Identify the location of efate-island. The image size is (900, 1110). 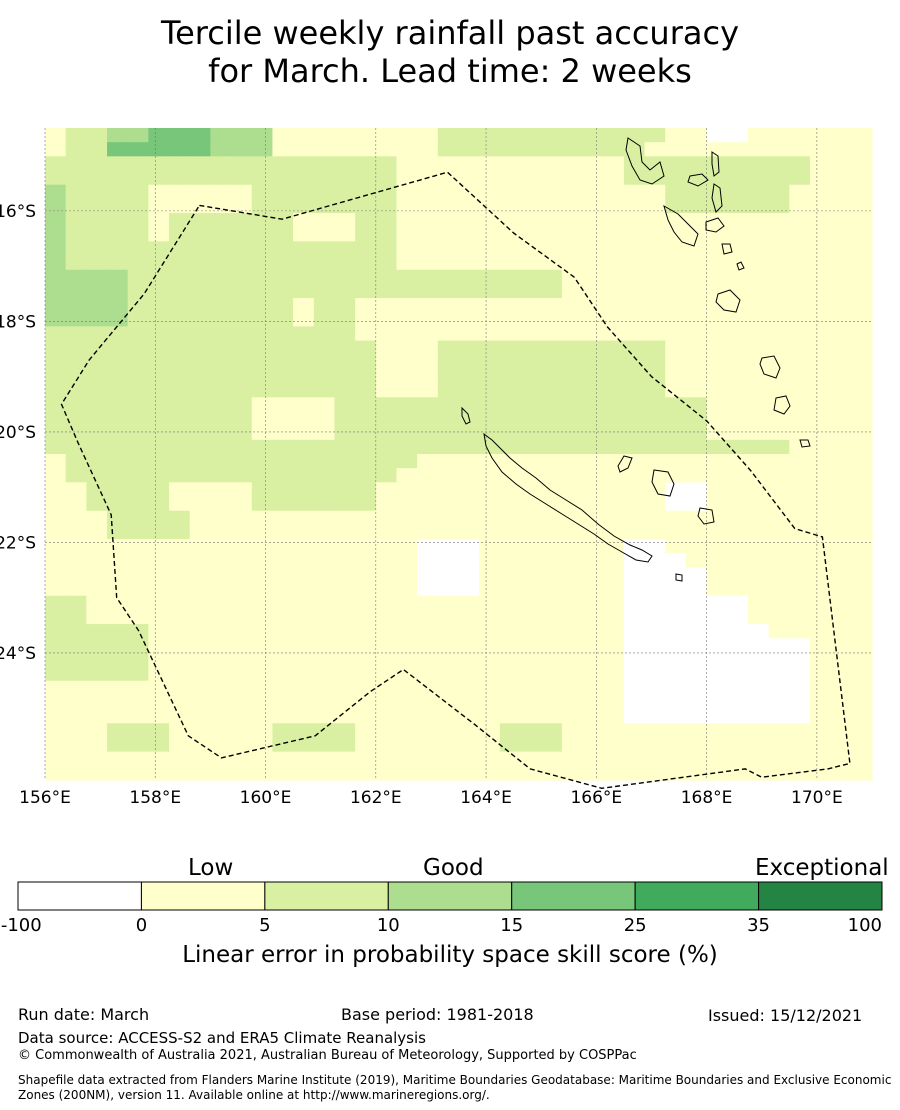
(728, 301).